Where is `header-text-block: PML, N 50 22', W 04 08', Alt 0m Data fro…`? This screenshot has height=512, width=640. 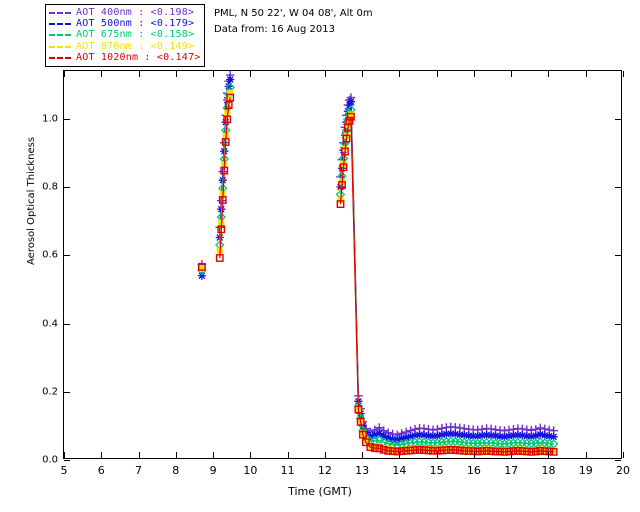
header-text-block: PML, N 50 22', W 04 08', Alt 0m Data fro… is located at coordinates (293, 22).